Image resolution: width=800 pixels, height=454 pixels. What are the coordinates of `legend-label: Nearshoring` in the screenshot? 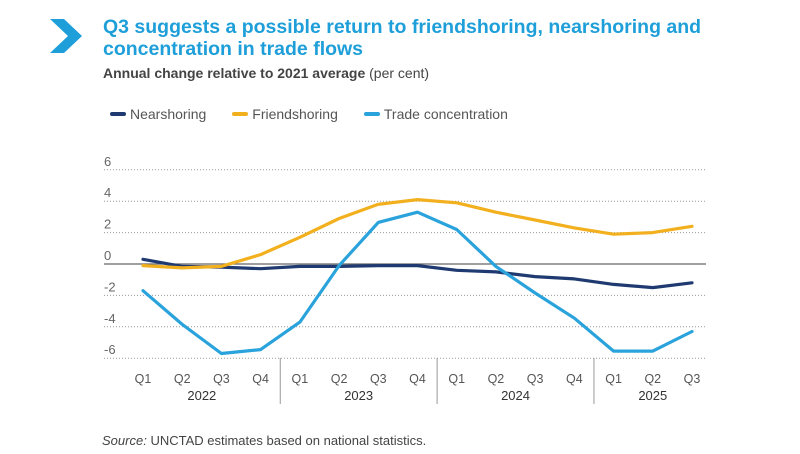 It's located at (168, 114).